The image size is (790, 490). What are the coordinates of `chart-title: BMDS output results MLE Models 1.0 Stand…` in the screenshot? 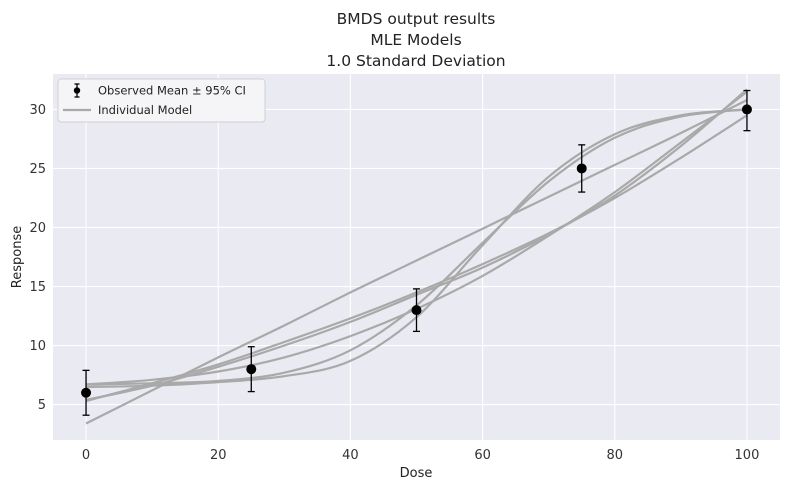 It's located at (415, 40).